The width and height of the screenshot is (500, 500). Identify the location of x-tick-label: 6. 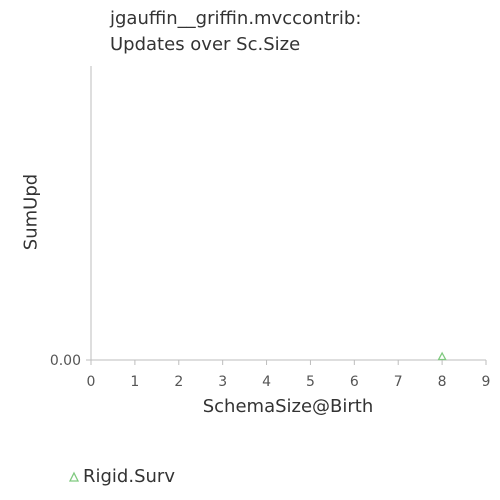
(354, 382).